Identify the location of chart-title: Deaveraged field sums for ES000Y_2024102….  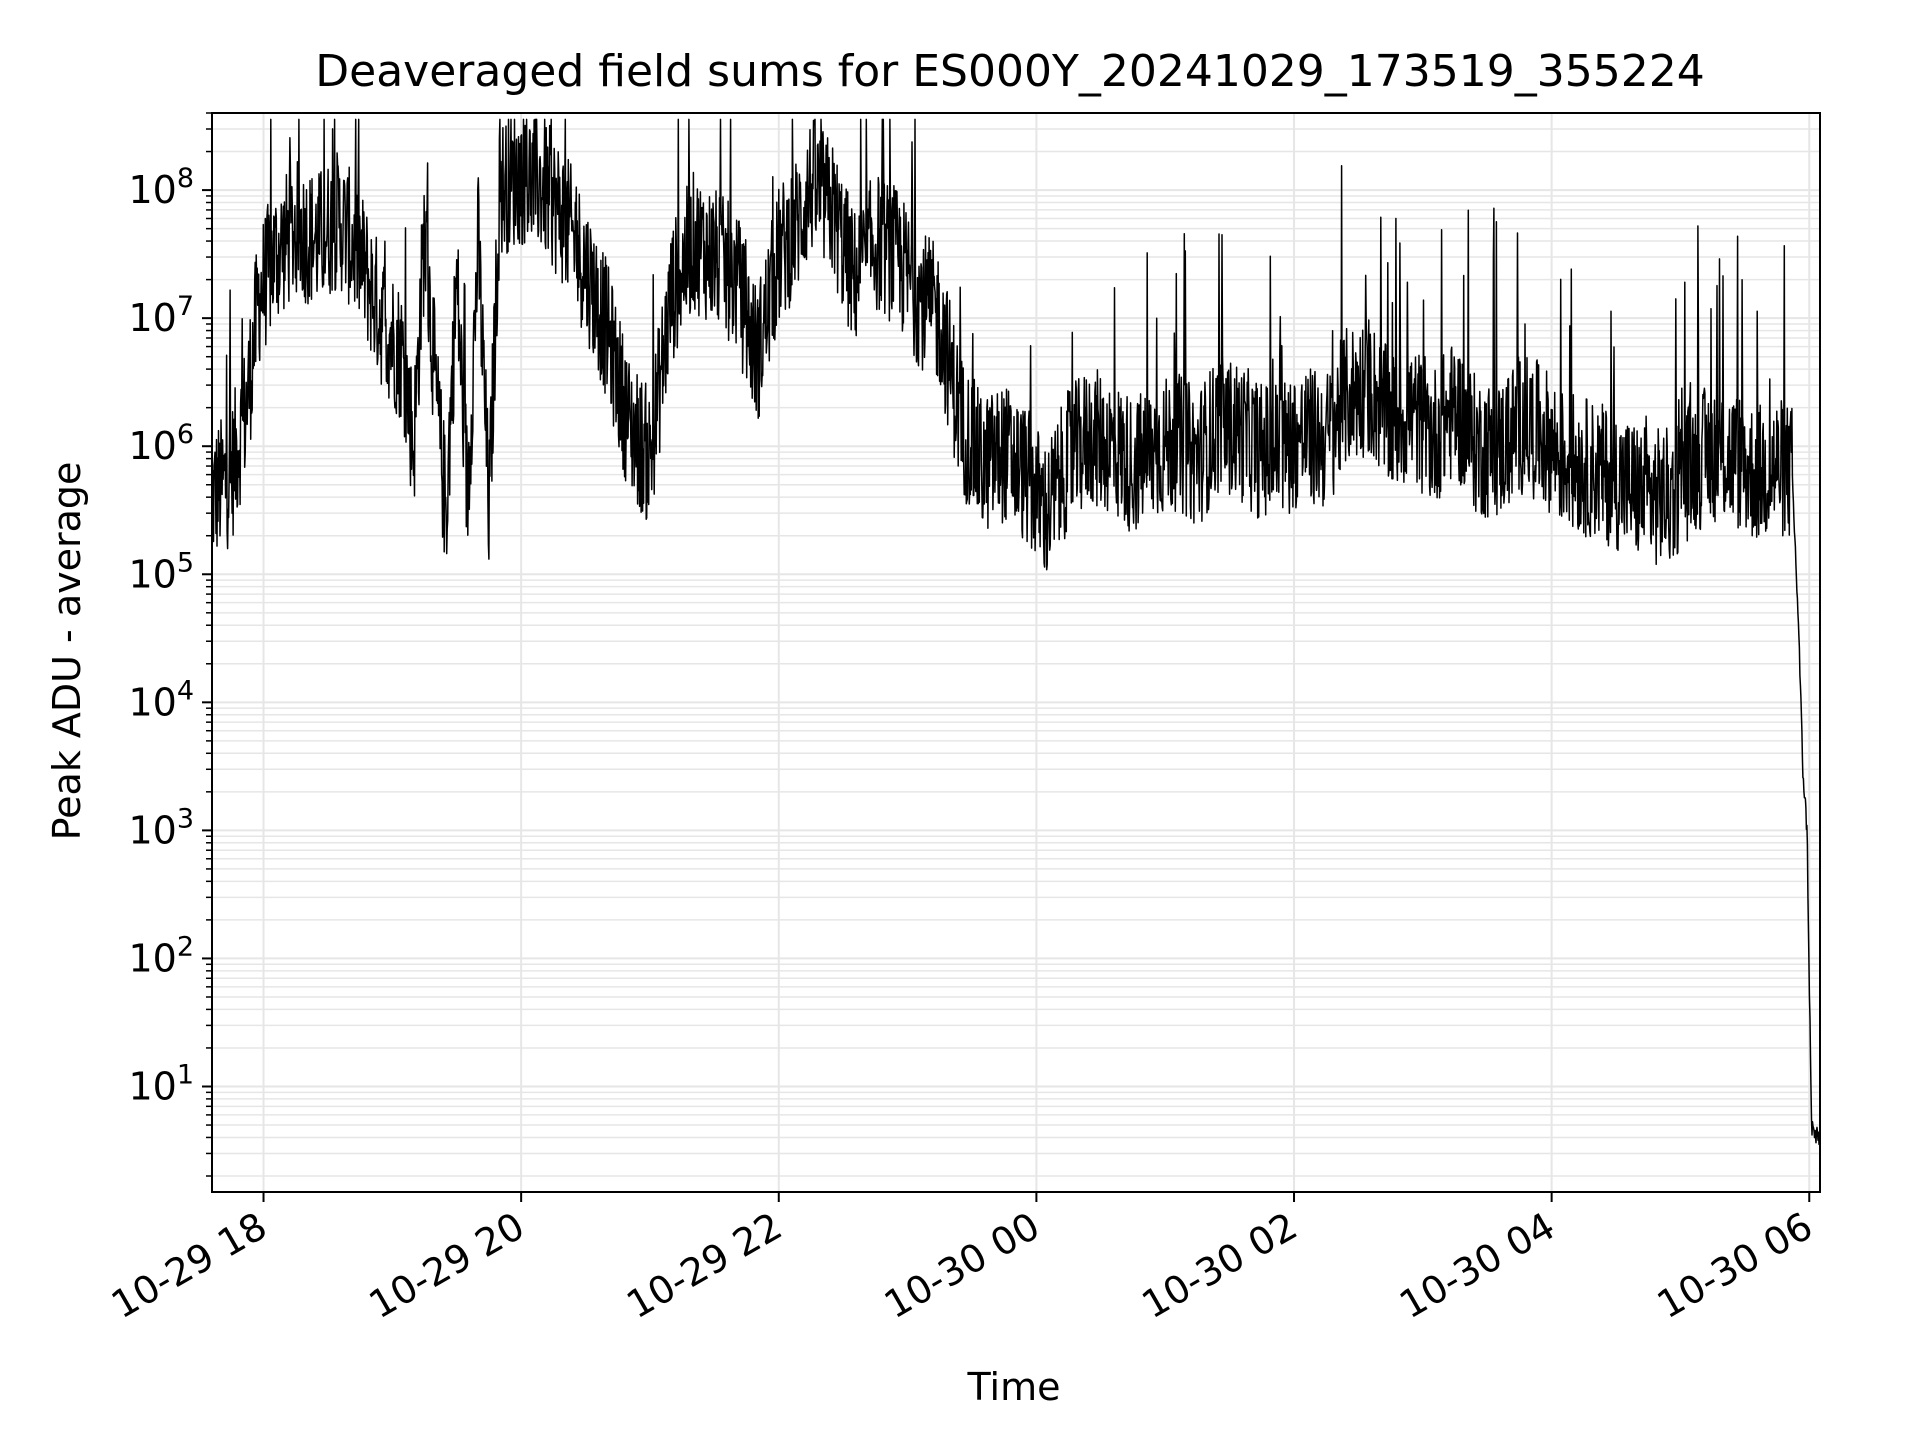
(1009, 71).